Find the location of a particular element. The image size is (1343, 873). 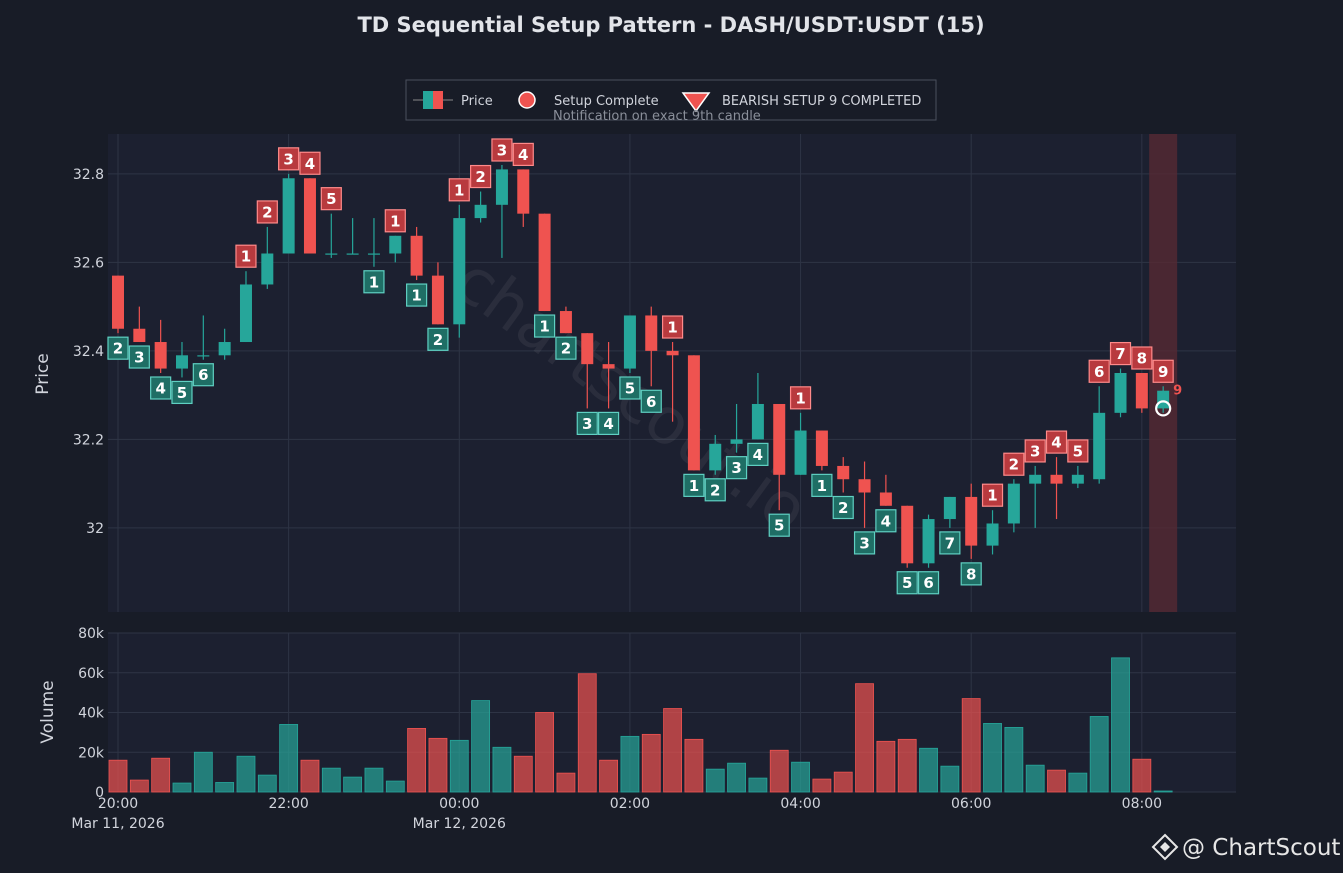

setup-complete-label: 9 is located at coordinates (1177, 390).